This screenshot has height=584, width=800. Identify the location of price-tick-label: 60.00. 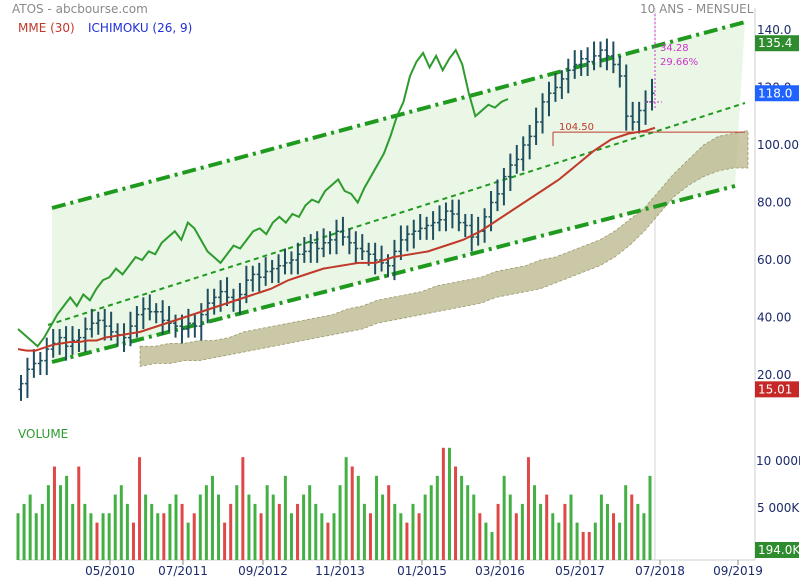
(774, 260).